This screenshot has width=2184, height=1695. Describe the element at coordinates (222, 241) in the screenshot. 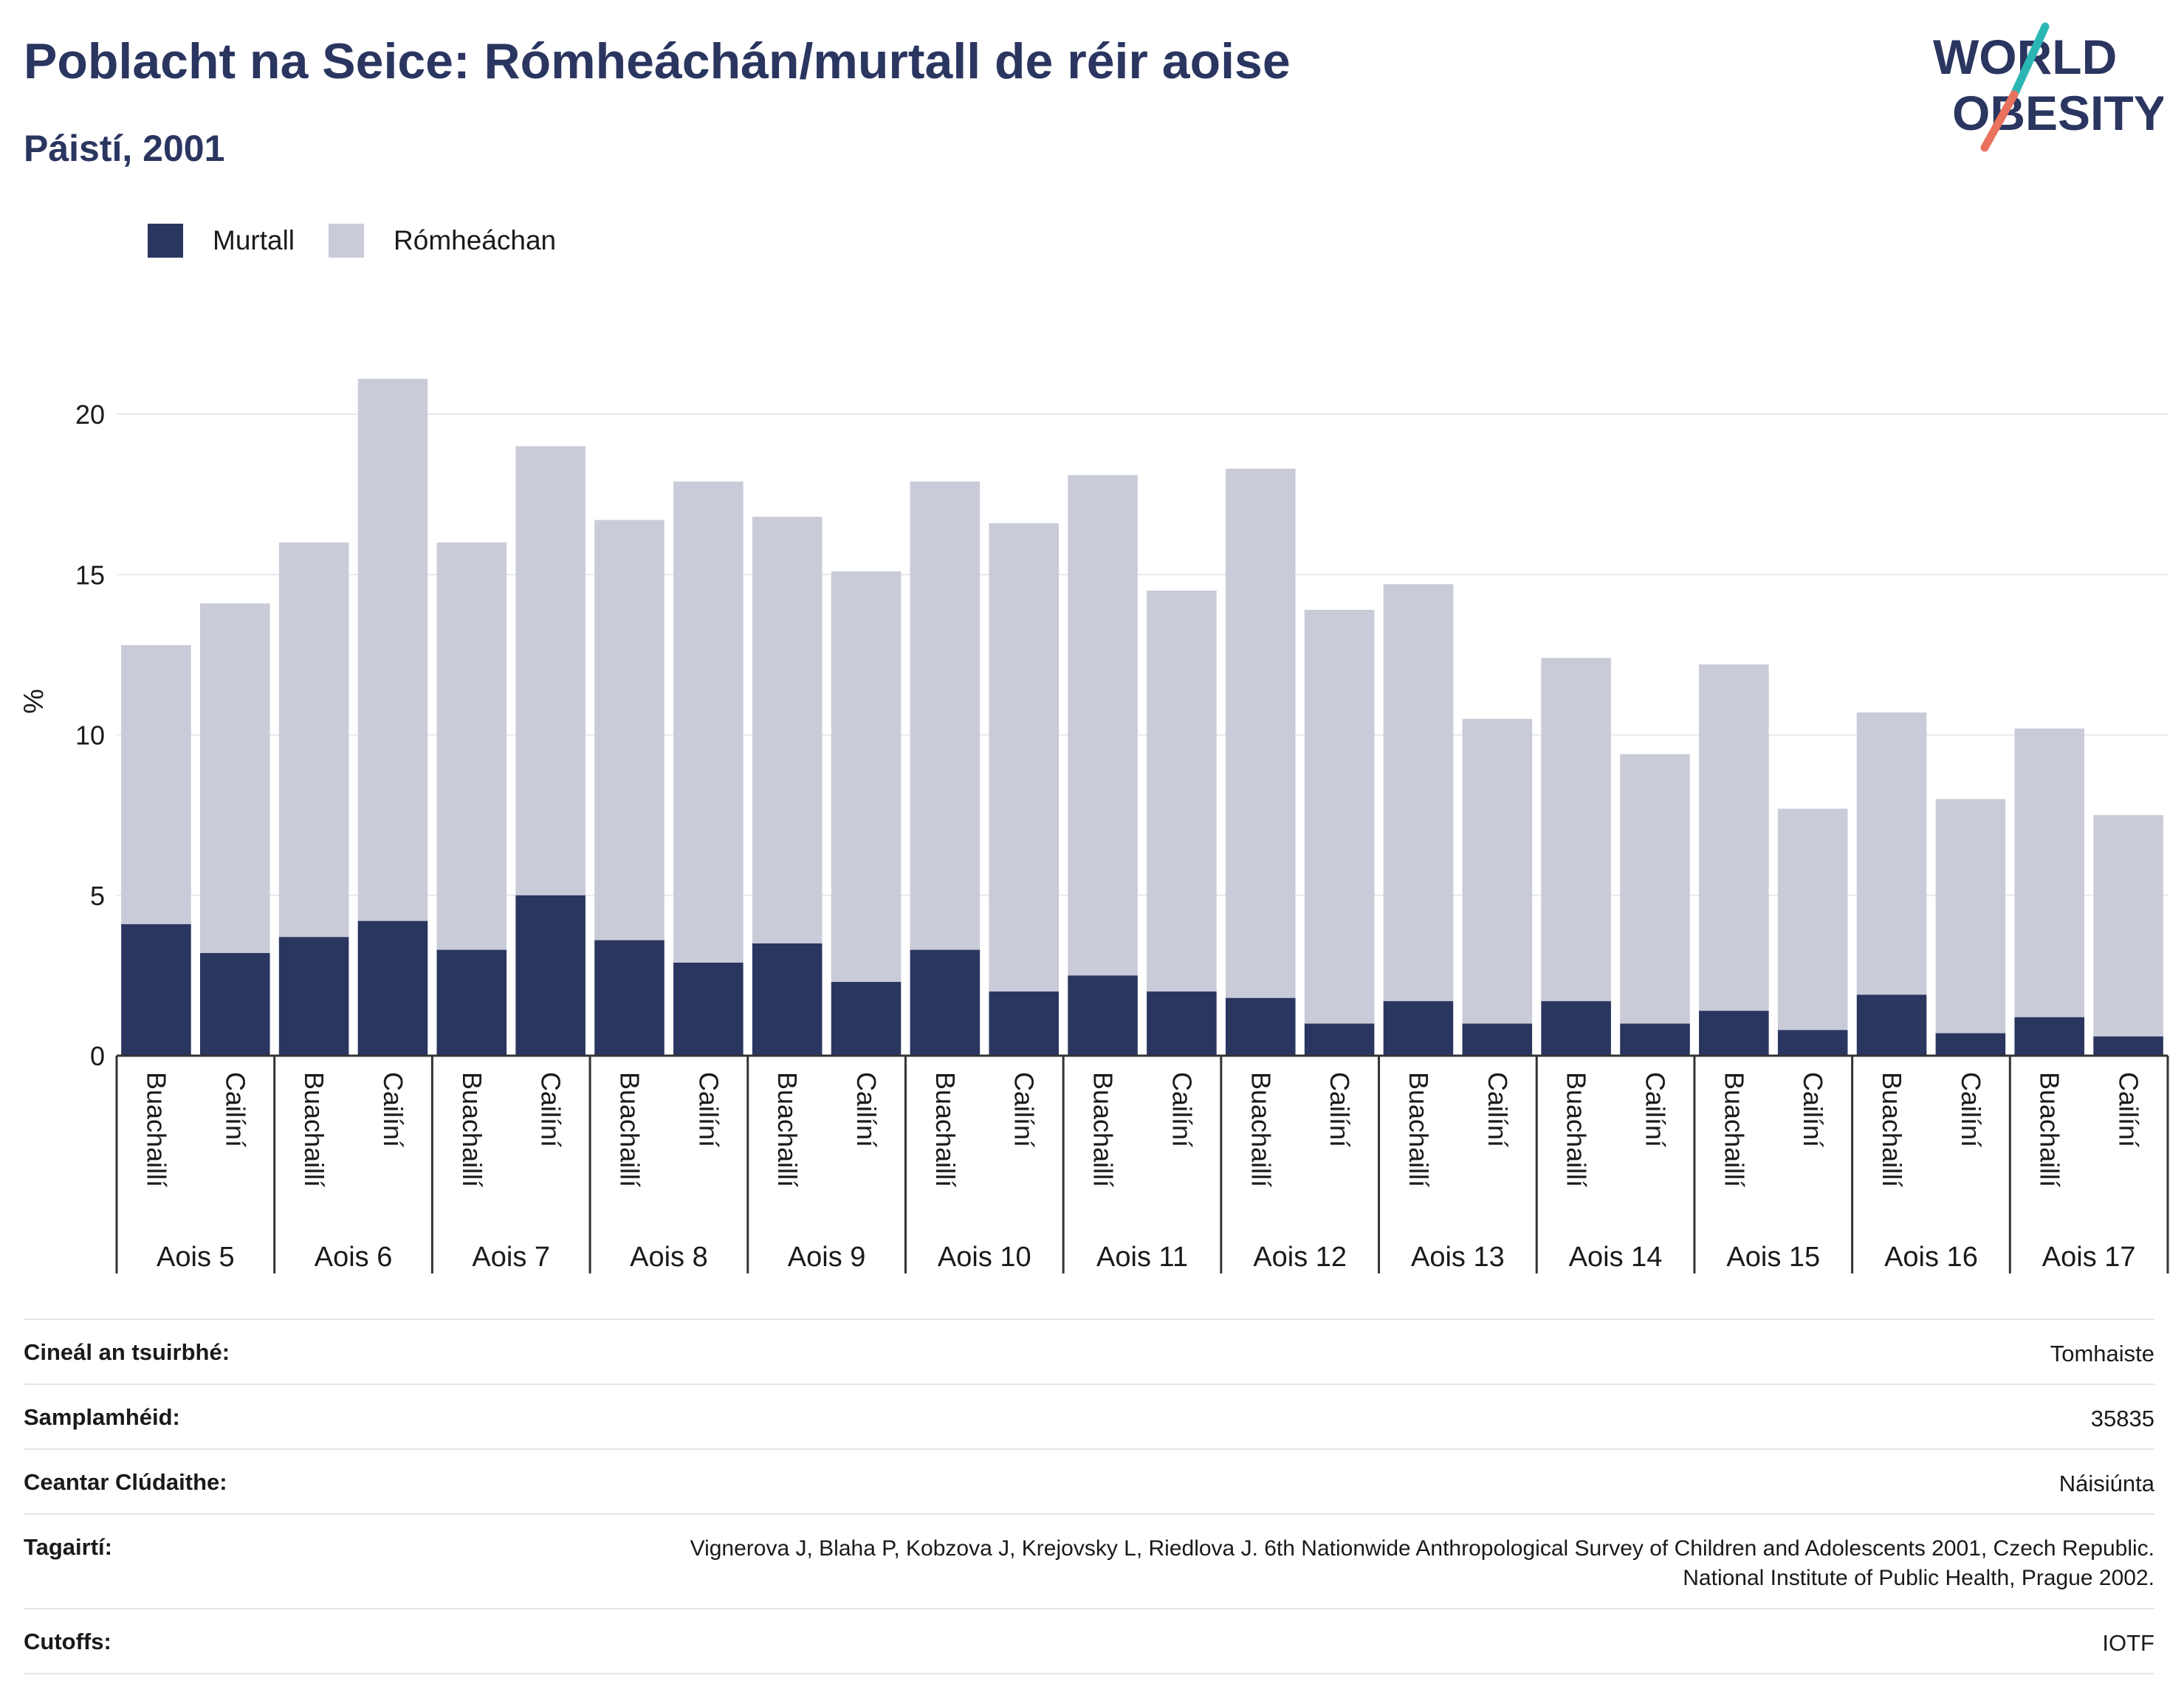

I see `legend-item-obese: Murtall` at that location.